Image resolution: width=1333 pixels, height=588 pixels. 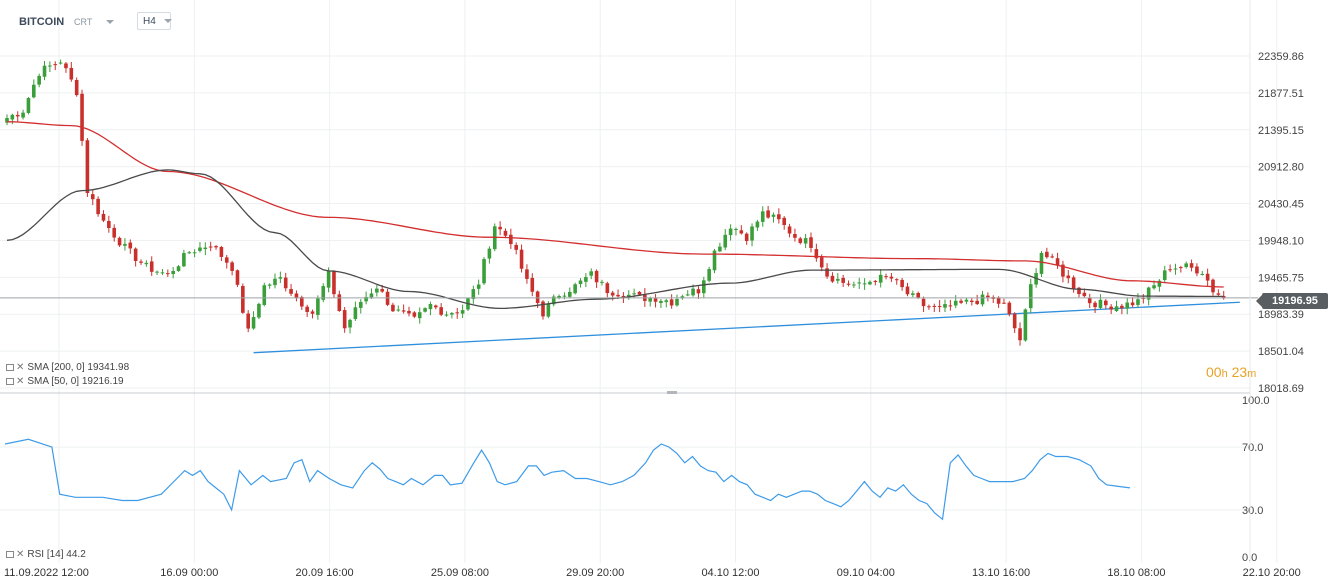 I want to click on time-tick-label: 04.10 12:00, so click(x=730, y=573).